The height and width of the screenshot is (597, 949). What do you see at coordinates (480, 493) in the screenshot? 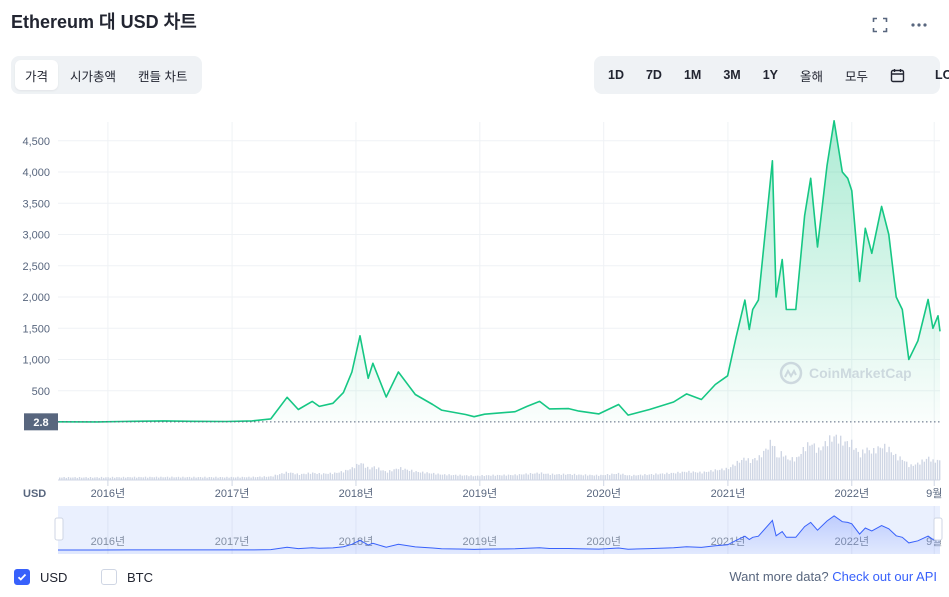
I see `x-tick-label: 2019년` at bounding box center [480, 493].